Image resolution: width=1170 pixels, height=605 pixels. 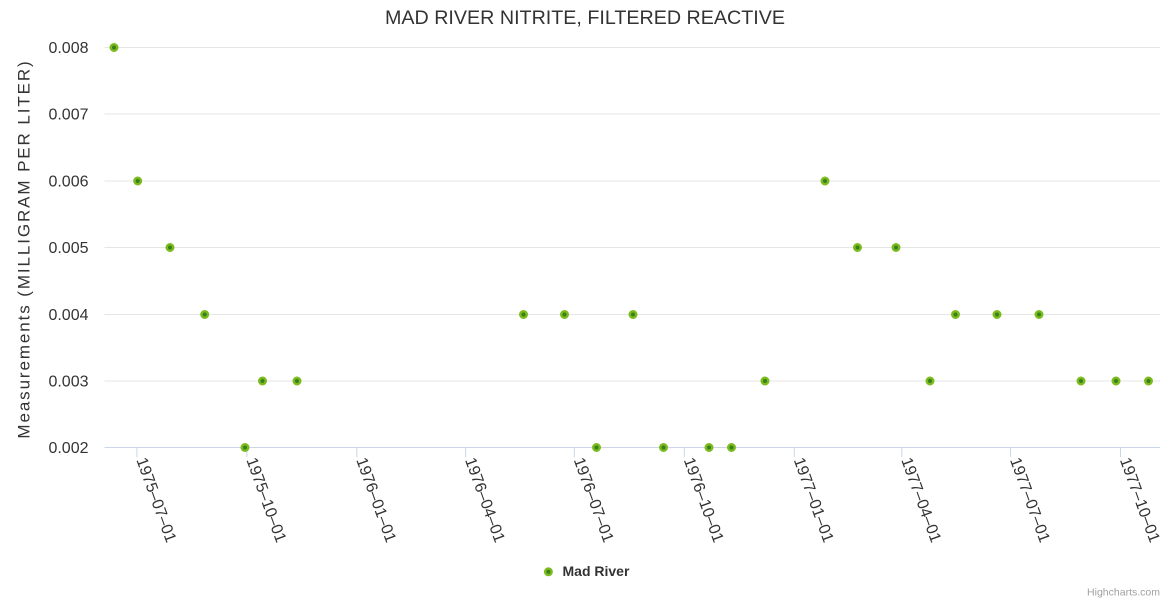 I want to click on svg-text: 0.005, so click(x=68, y=248).